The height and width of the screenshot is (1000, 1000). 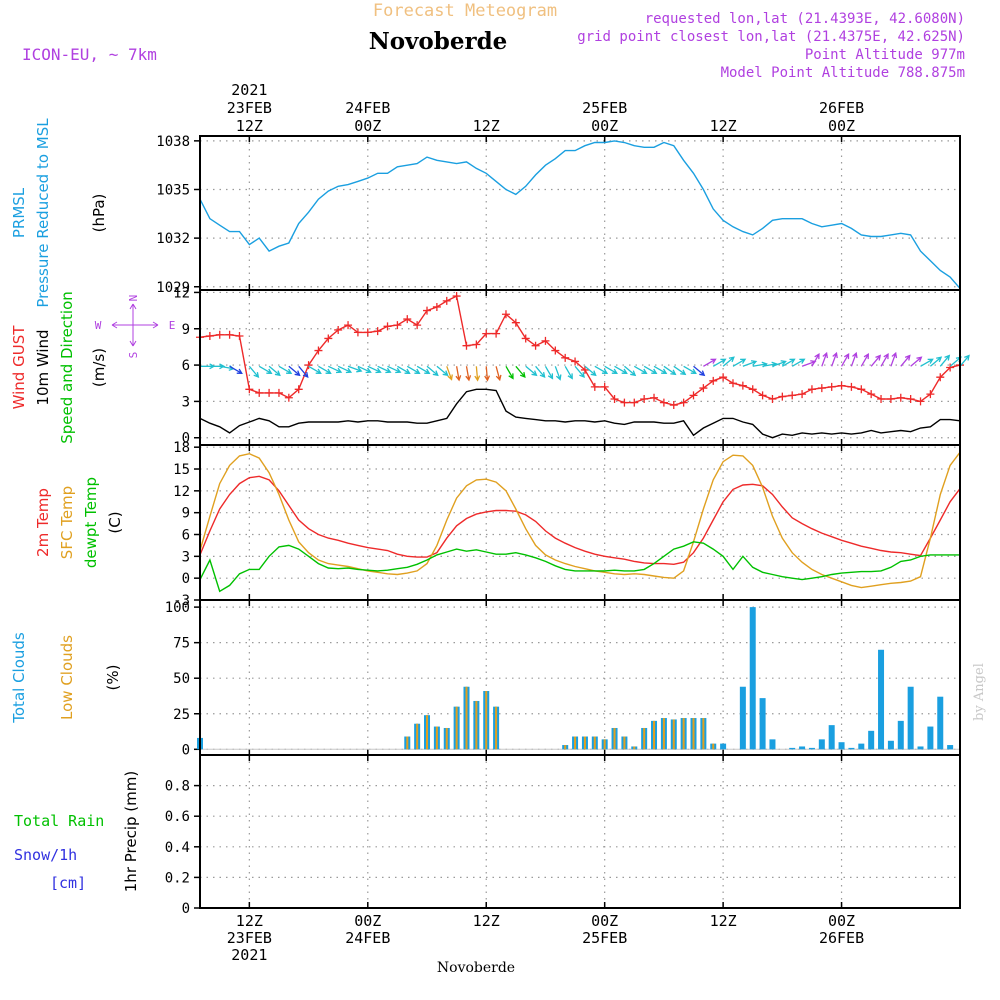 I want to click on series-line-pressure, so click(x=580, y=214).